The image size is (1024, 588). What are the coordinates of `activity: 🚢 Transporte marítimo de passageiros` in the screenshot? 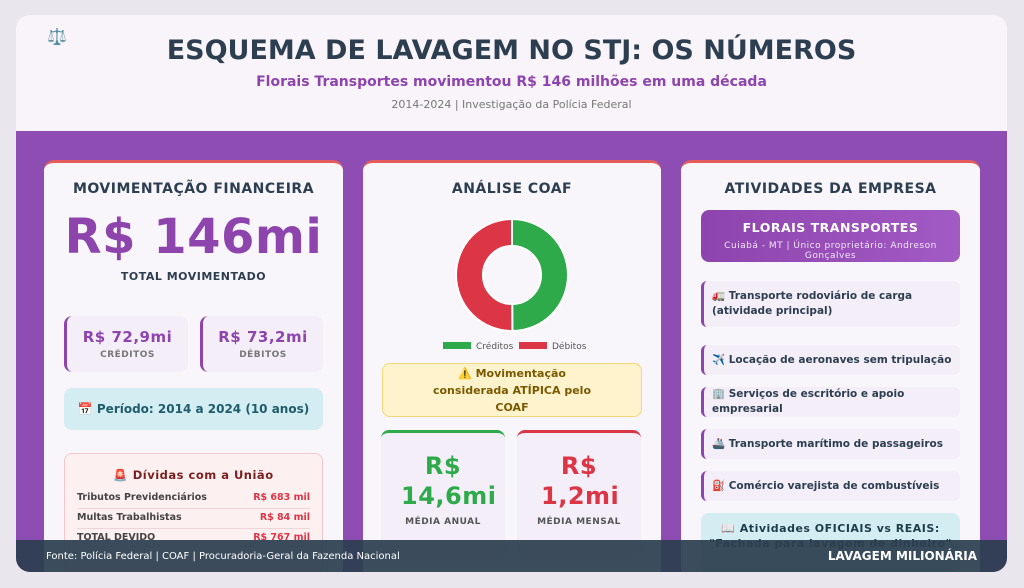 It's located at (830, 444).